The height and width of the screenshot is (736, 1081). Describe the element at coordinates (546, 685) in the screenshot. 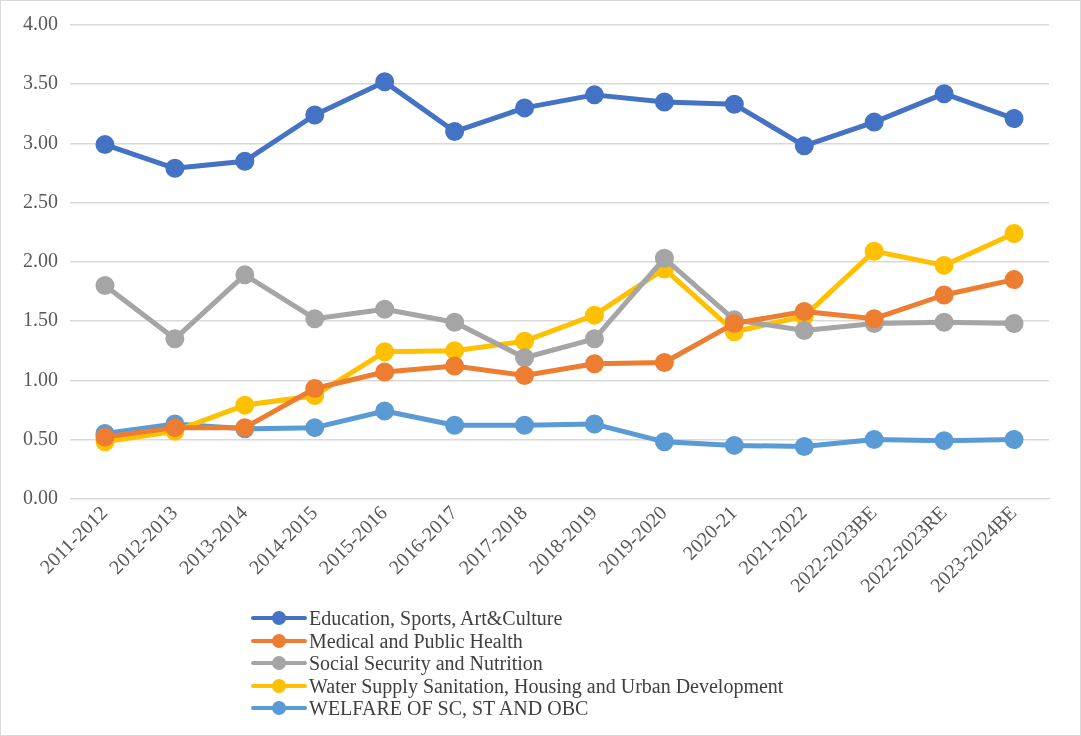

I see `legend-label: Water Supply Sanitation, Housing and Urban Development` at that location.